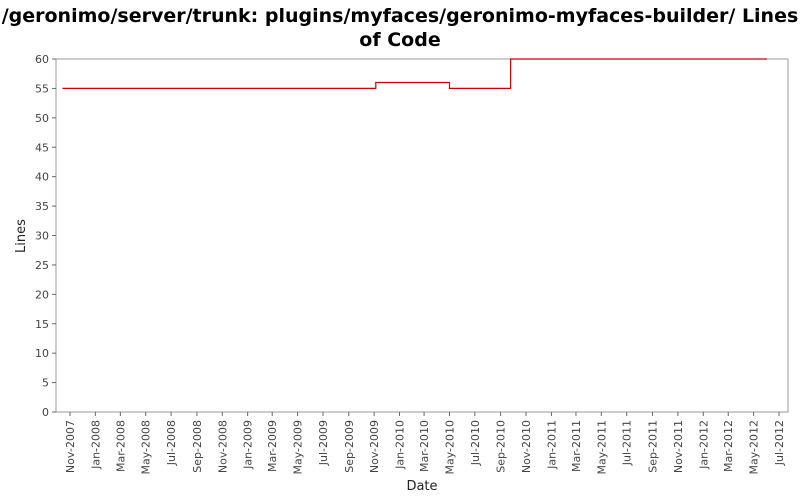 This screenshot has height=500, width=800. I want to click on x-tick-label: Nov-2008, so click(222, 446).